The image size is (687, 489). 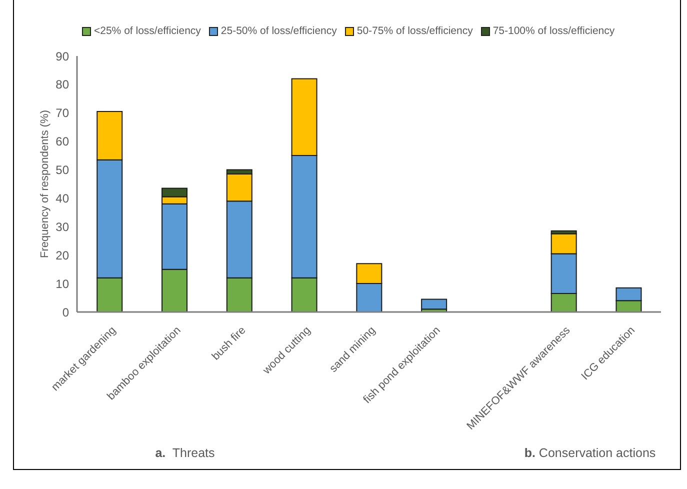 What do you see at coordinates (44, 184) in the screenshot?
I see `y-axis-title: Frequency of respondents (%)` at bounding box center [44, 184].